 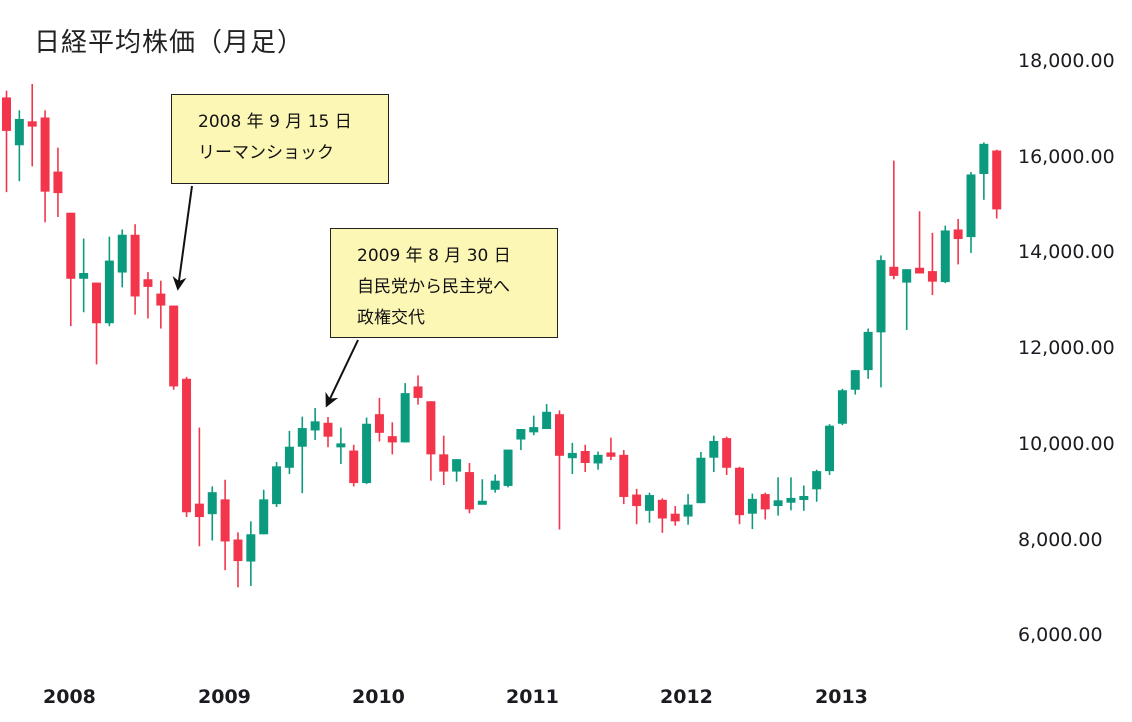 I want to click on y-tick-label: 10,000.00, so click(x=1066, y=443).